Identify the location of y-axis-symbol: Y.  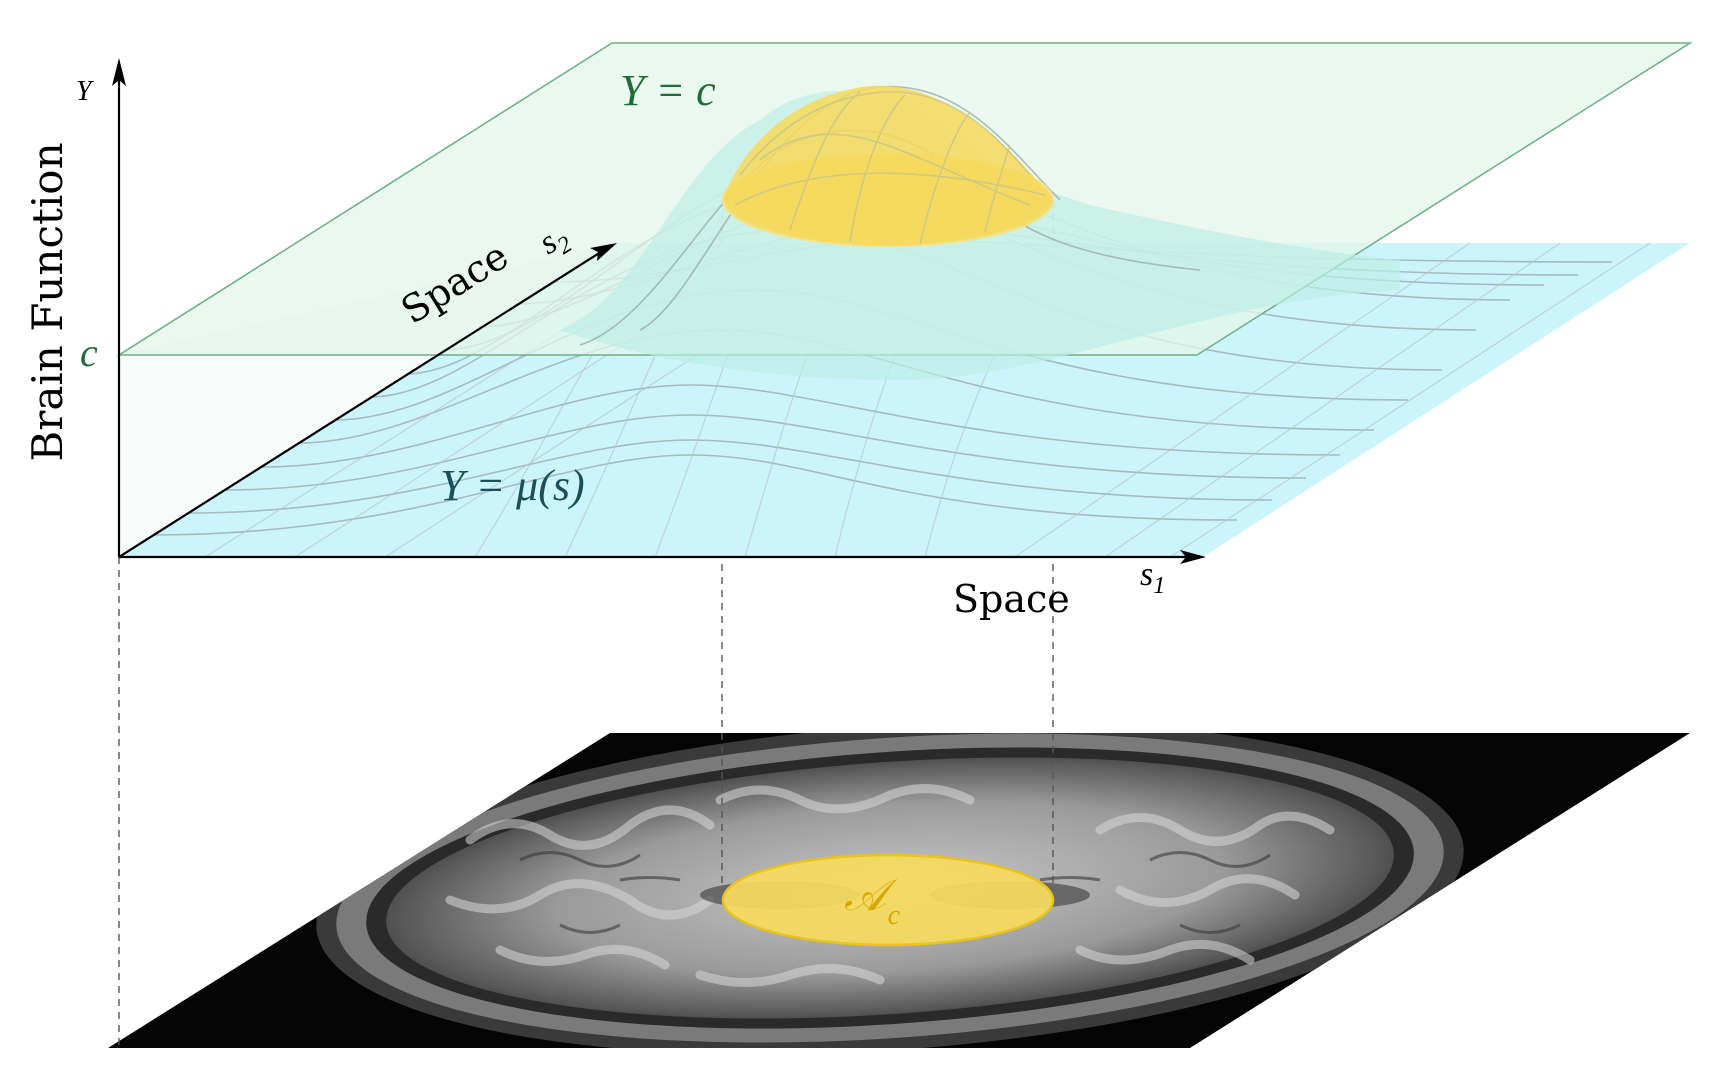
(85, 91).